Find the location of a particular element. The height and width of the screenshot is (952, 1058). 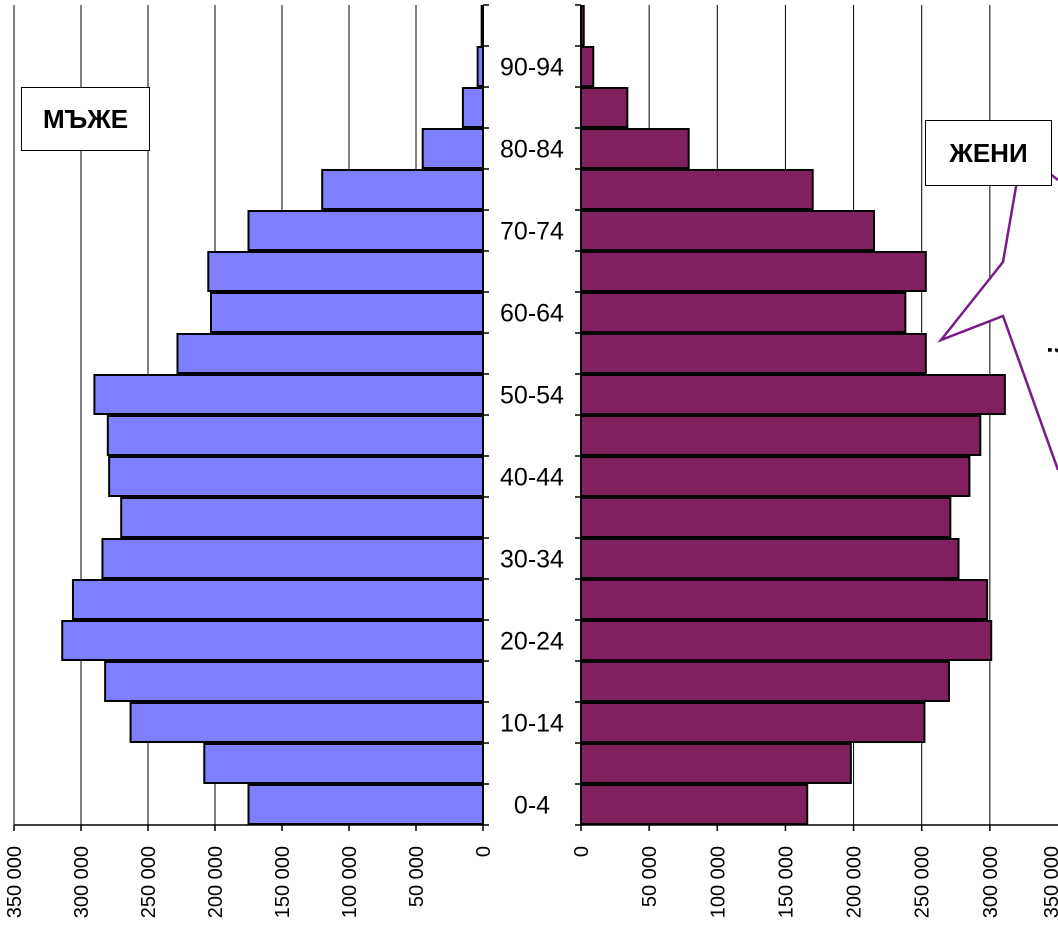

tick-label-women: 350 000 is located at coordinates (1049, 882).